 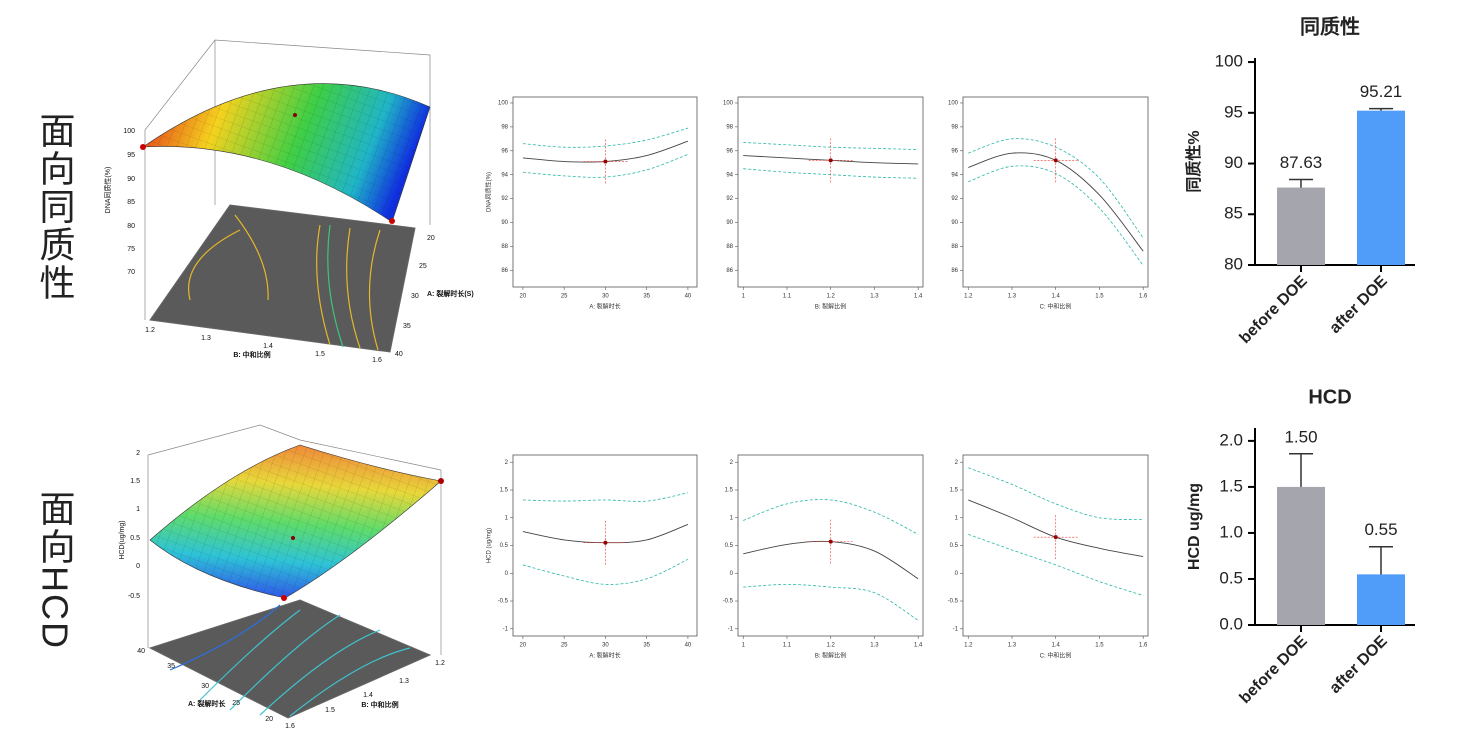 I want to click on a-axis-label: A: 裂解时长(S), so click(x=450, y=293).